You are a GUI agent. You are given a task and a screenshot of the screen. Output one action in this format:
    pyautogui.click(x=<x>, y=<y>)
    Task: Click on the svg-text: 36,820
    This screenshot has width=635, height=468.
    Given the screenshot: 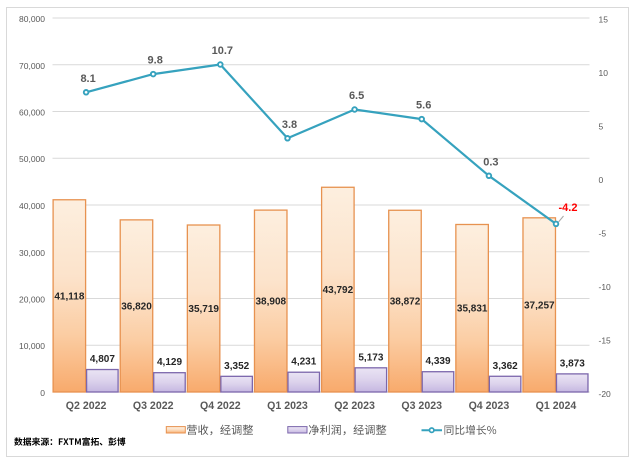 What is the action you would take?
    pyautogui.click(x=136, y=306)
    